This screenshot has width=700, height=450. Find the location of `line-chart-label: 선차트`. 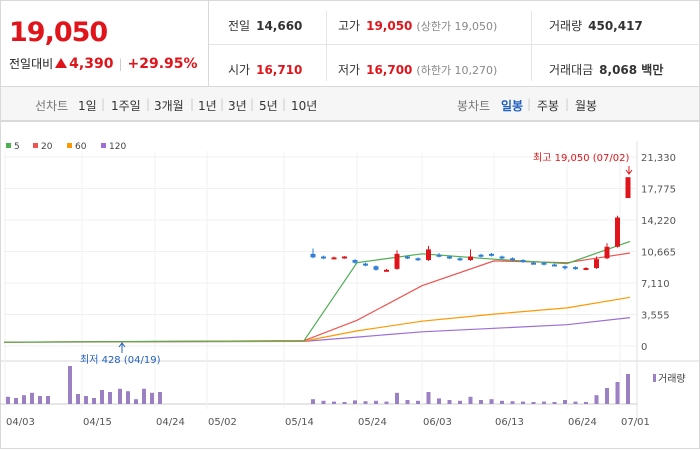

line-chart-label: 선차트 is located at coordinates (52, 106).